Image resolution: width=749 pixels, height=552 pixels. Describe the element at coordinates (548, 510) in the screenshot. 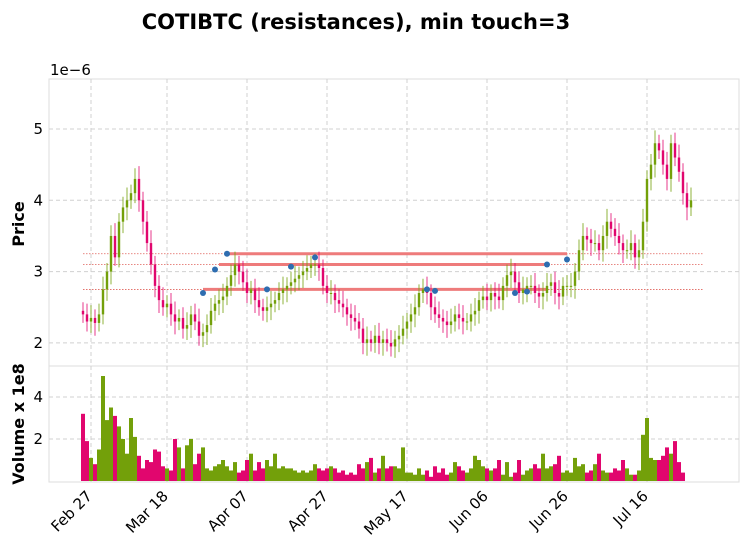

I see `x-tick-label: Jun 26` at that location.